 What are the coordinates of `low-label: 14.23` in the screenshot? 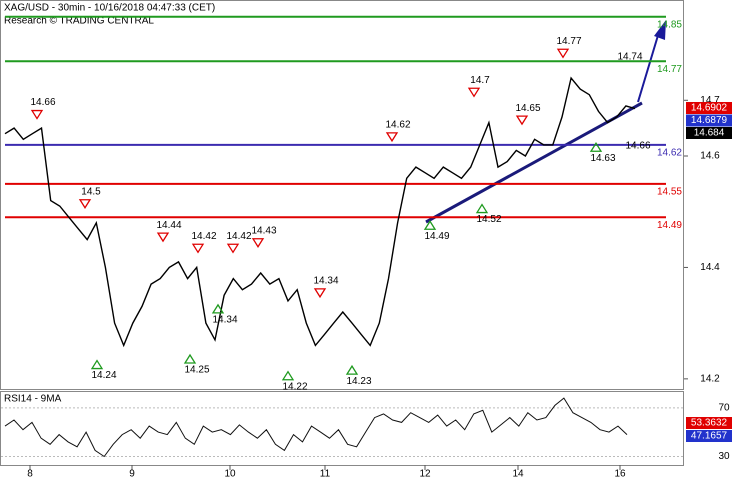 It's located at (358, 381).